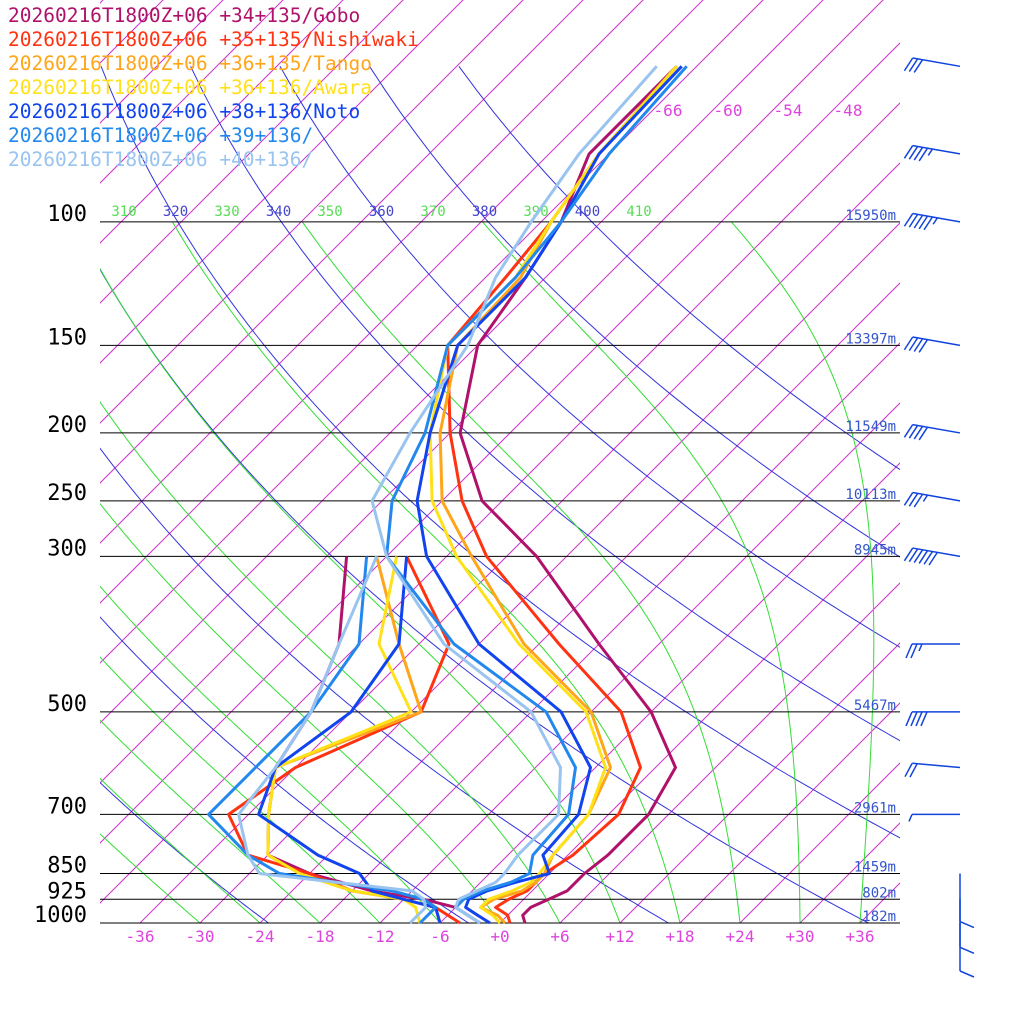 This screenshot has width=1024, height=1024. What do you see at coordinates (67, 493) in the screenshot?
I see `pressure-label: 250` at bounding box center [67, 493].